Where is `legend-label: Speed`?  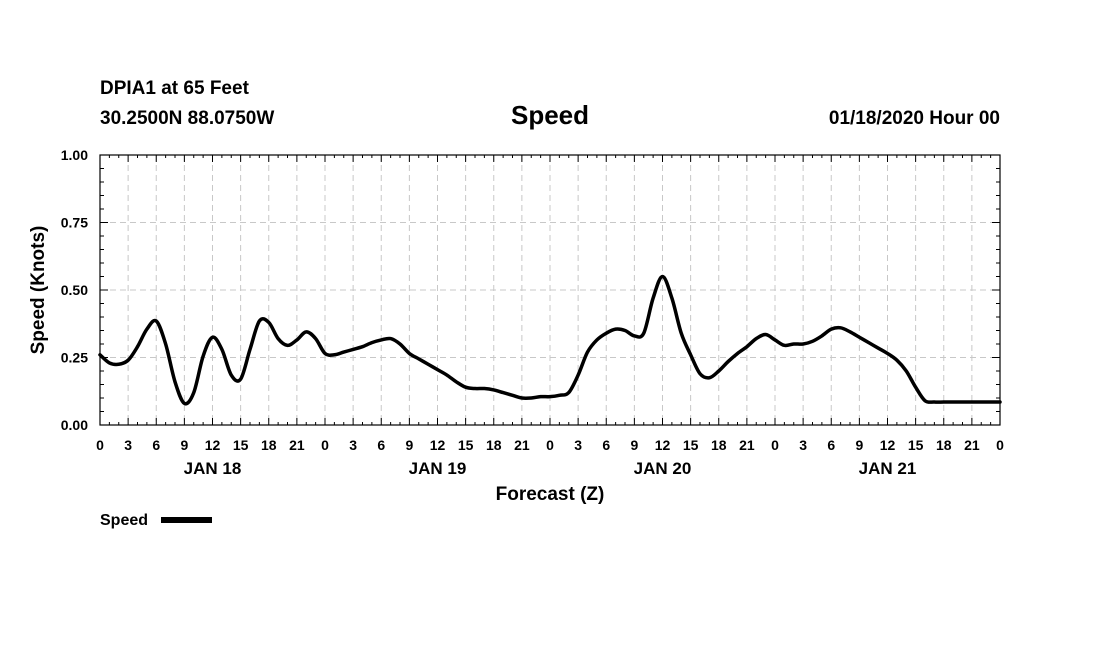 legend-label: Speed is located at coordinates (124, 520).